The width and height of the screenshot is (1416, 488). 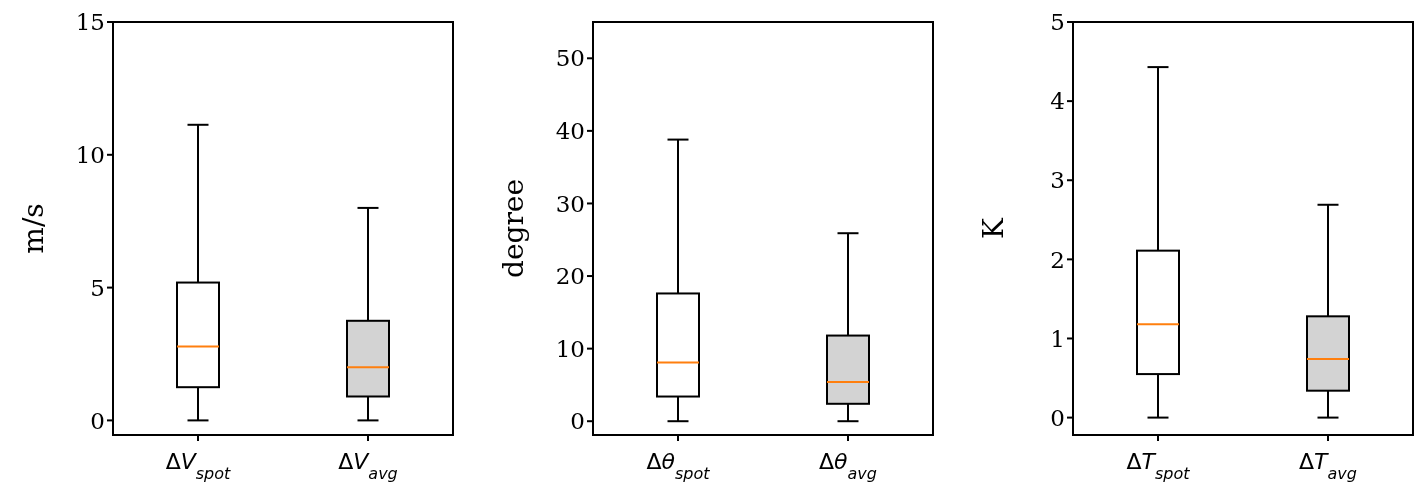 I want to click on y-tick-label: 30, so click(x=570, y=203).